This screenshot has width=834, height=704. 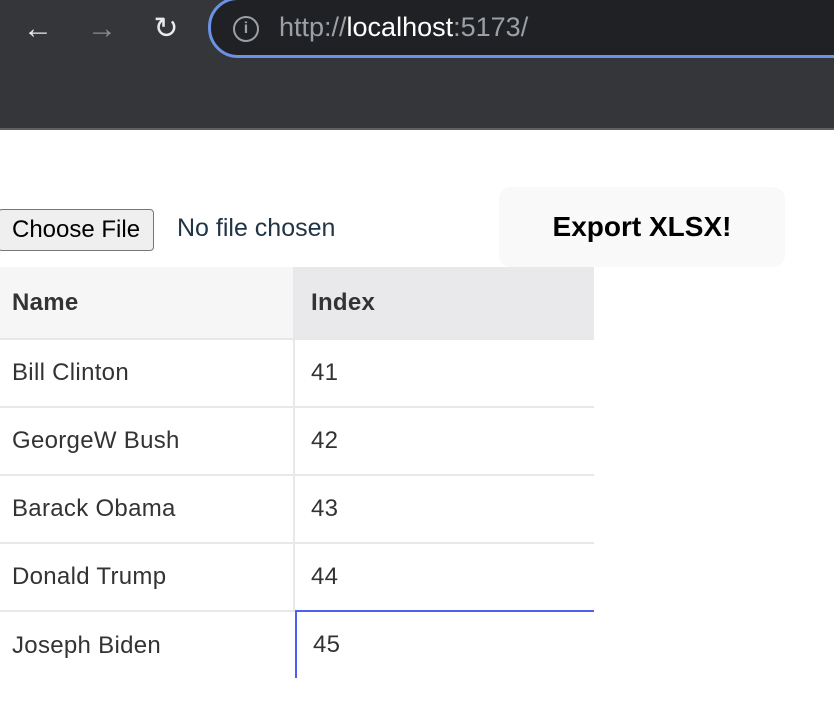 I want to click on name-cell: GeorgeW Bush, so click(x=147, y=441).